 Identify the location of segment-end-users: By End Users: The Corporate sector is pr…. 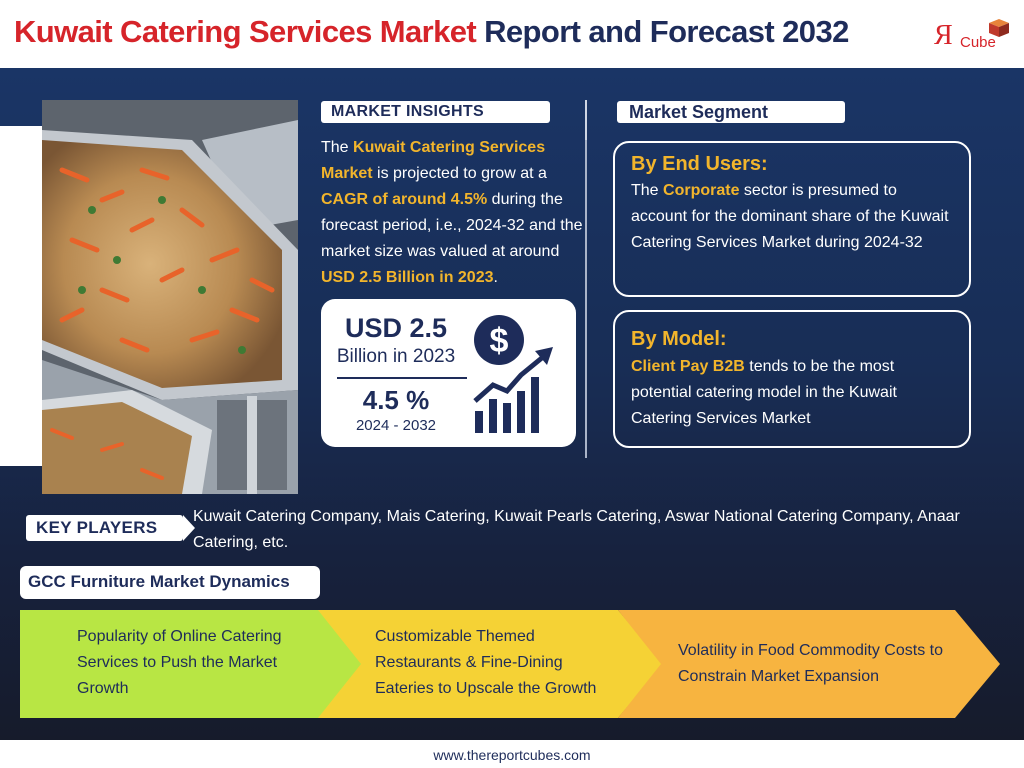
(792, 219).